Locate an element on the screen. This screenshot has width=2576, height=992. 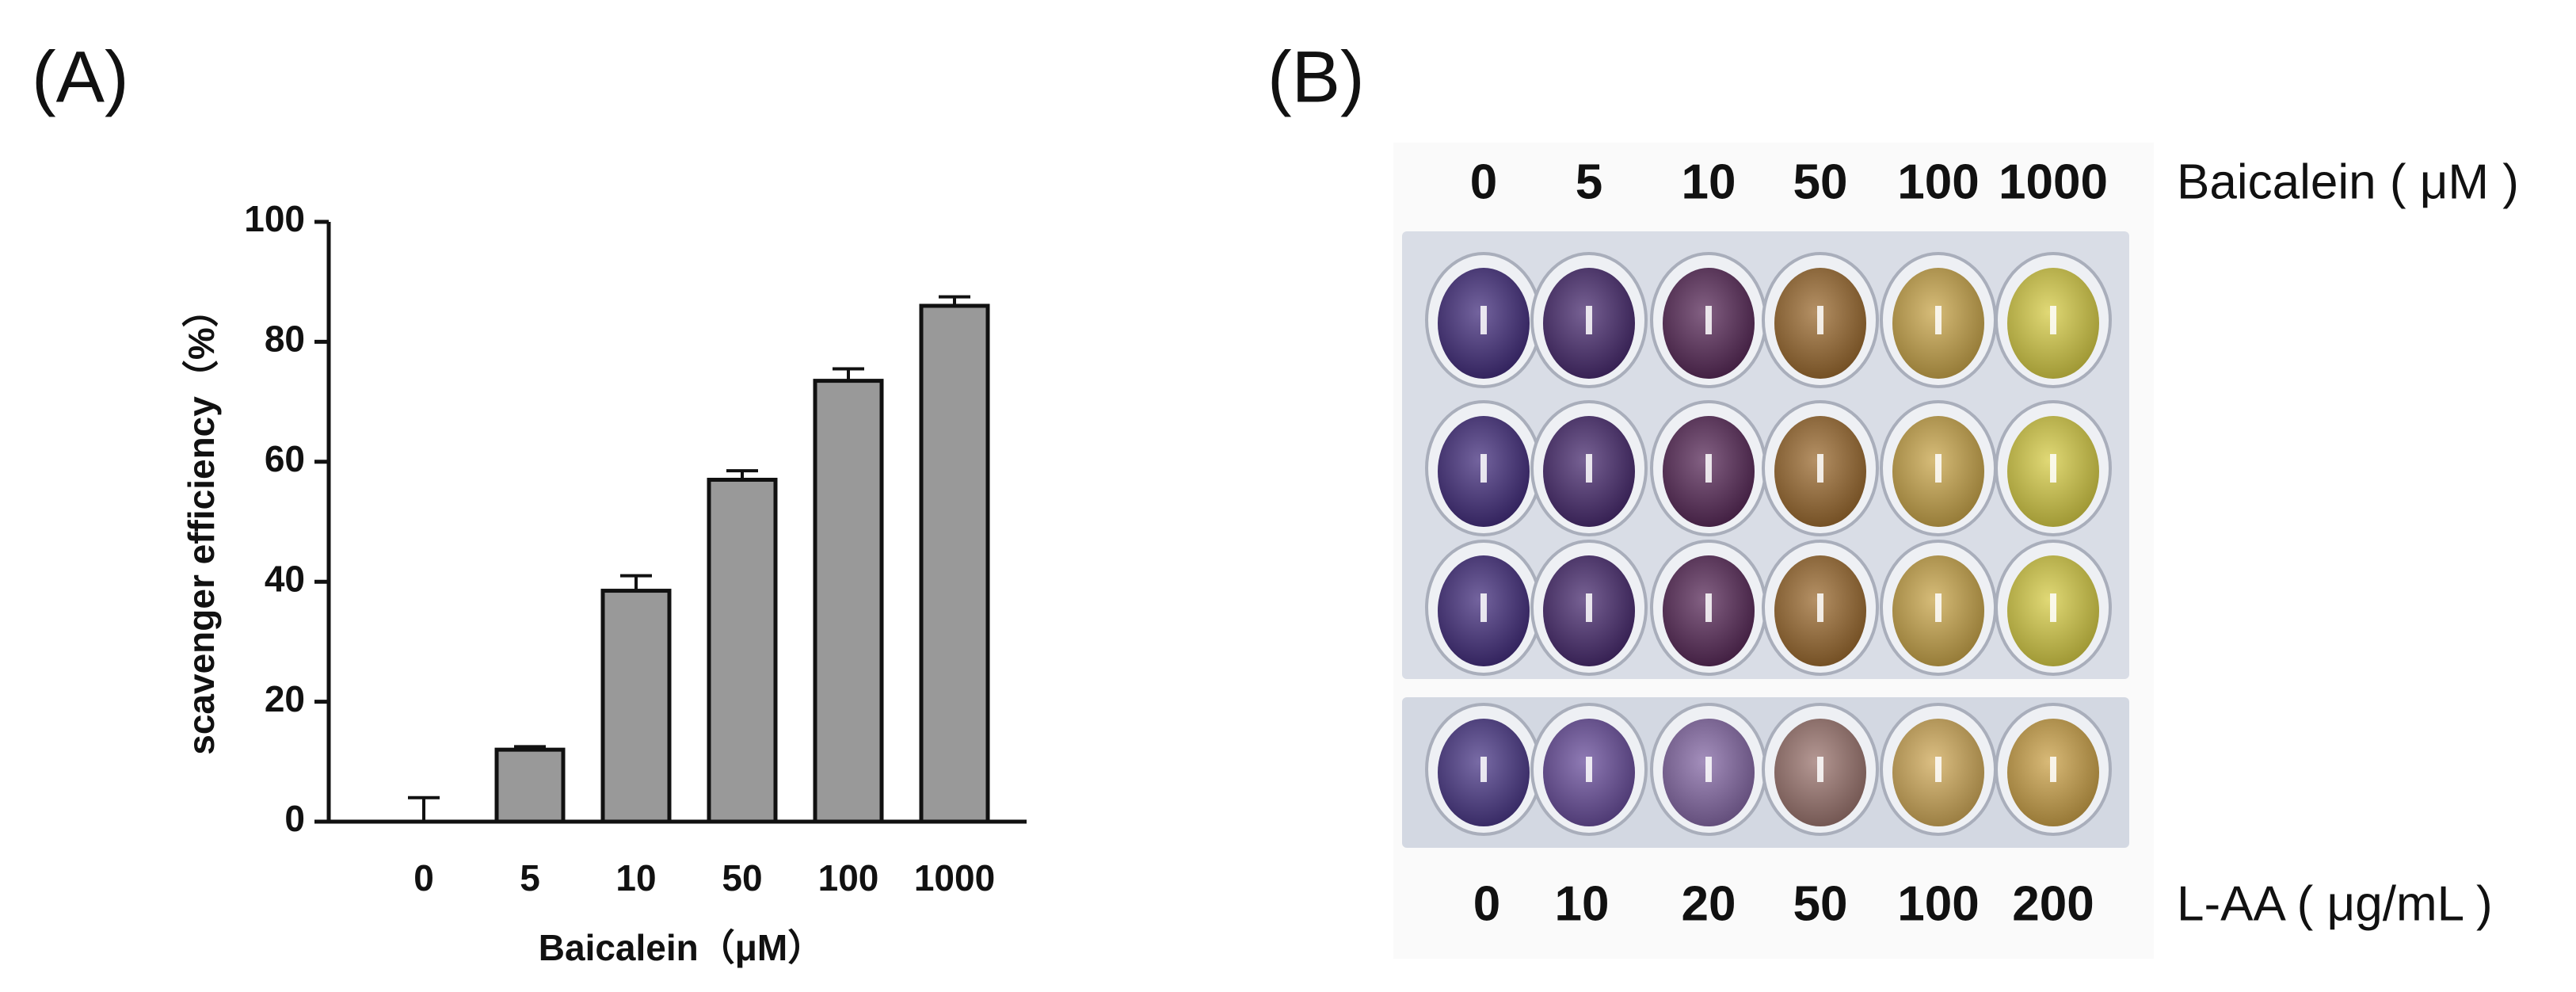
top-label: 1000 is located at coordinates (2053, 182).